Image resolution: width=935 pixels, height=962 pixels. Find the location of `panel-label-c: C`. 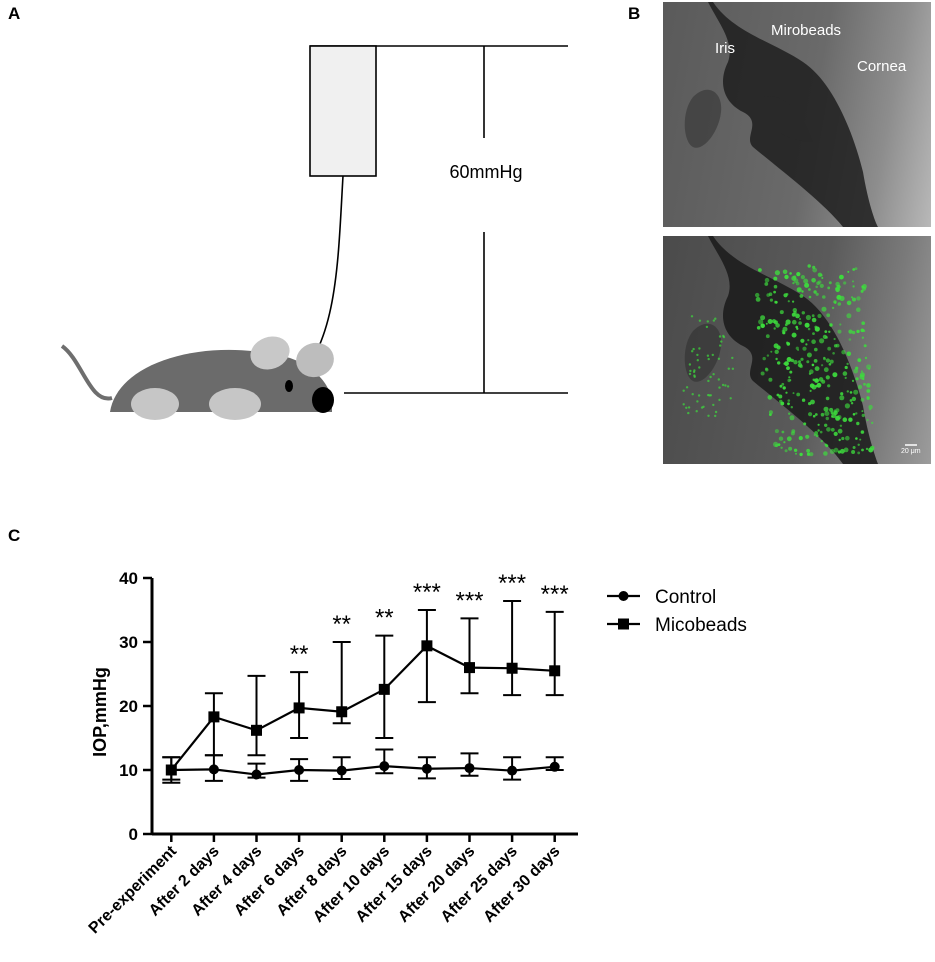

panel-label-c: C is located at coordinates (14, 535).